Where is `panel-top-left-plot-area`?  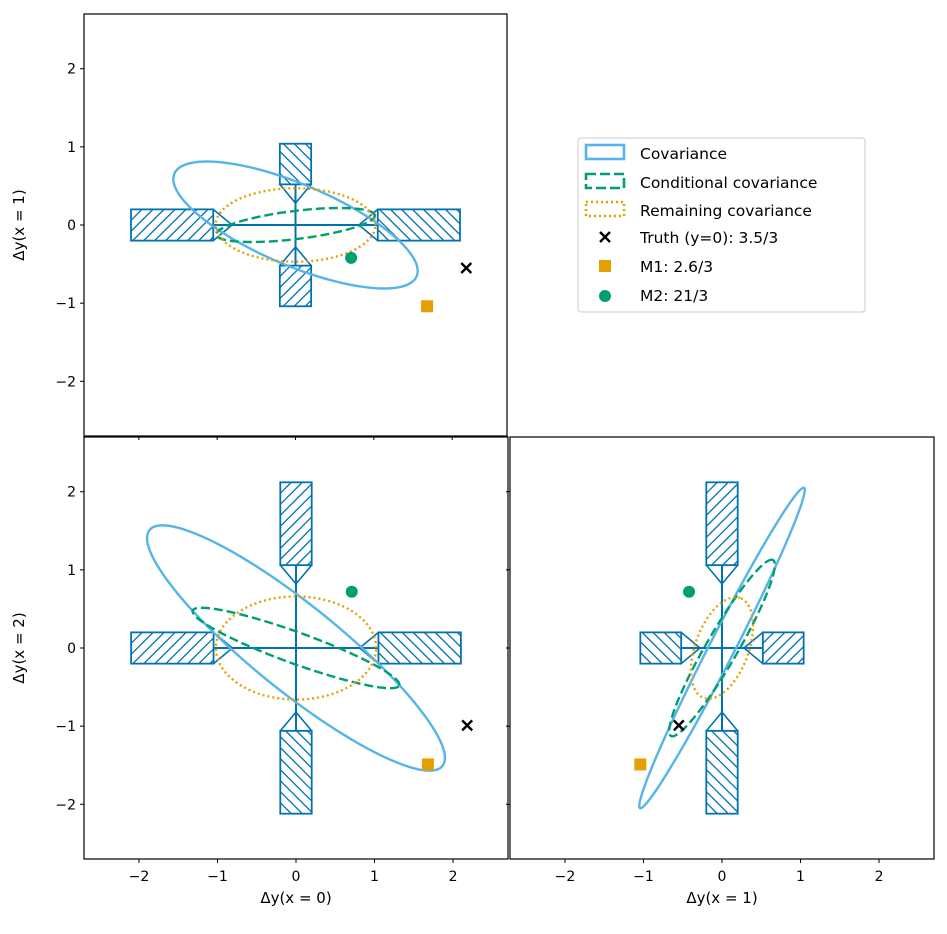 panel-top-left-plot-area is located at coordinates (301, 227).